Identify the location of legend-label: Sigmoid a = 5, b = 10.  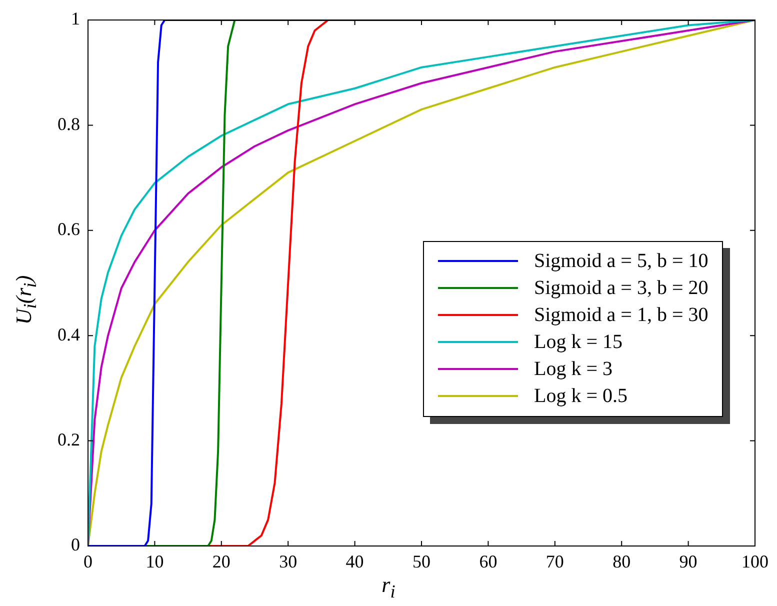
(621, 261).